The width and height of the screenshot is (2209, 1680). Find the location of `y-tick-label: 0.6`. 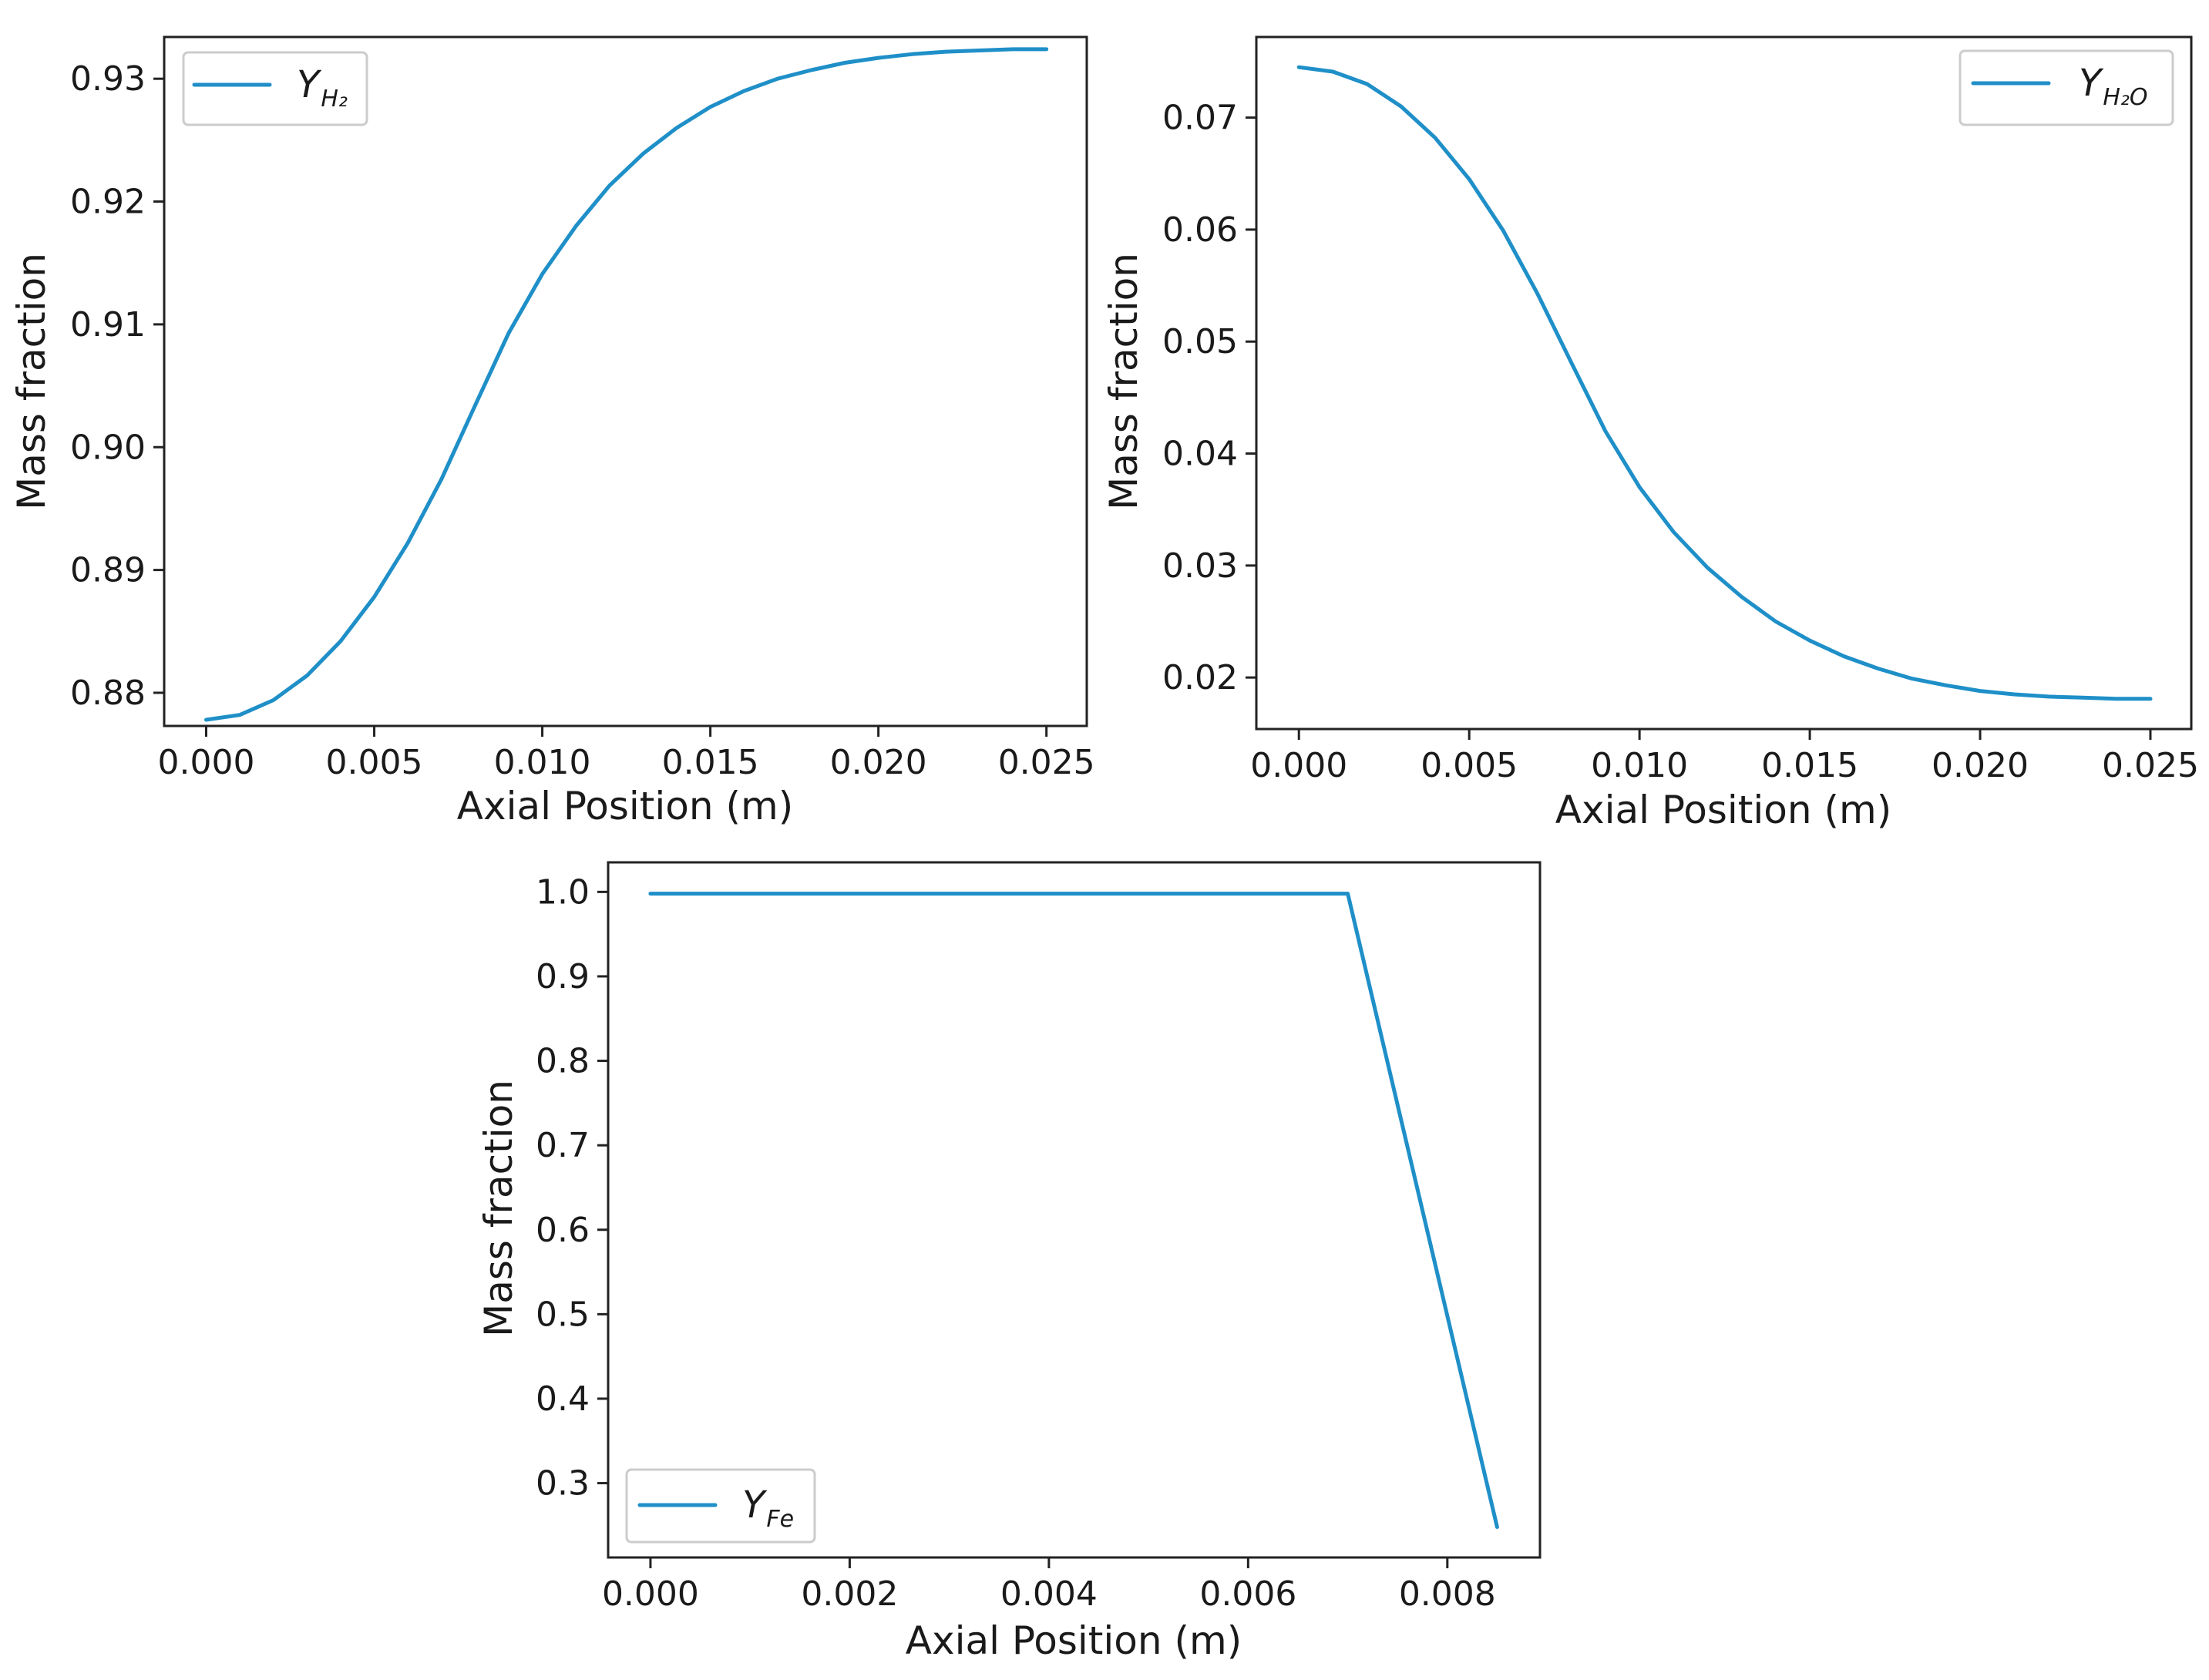

y-tick-label: 0.6 is located at coordinates (563, 1230).